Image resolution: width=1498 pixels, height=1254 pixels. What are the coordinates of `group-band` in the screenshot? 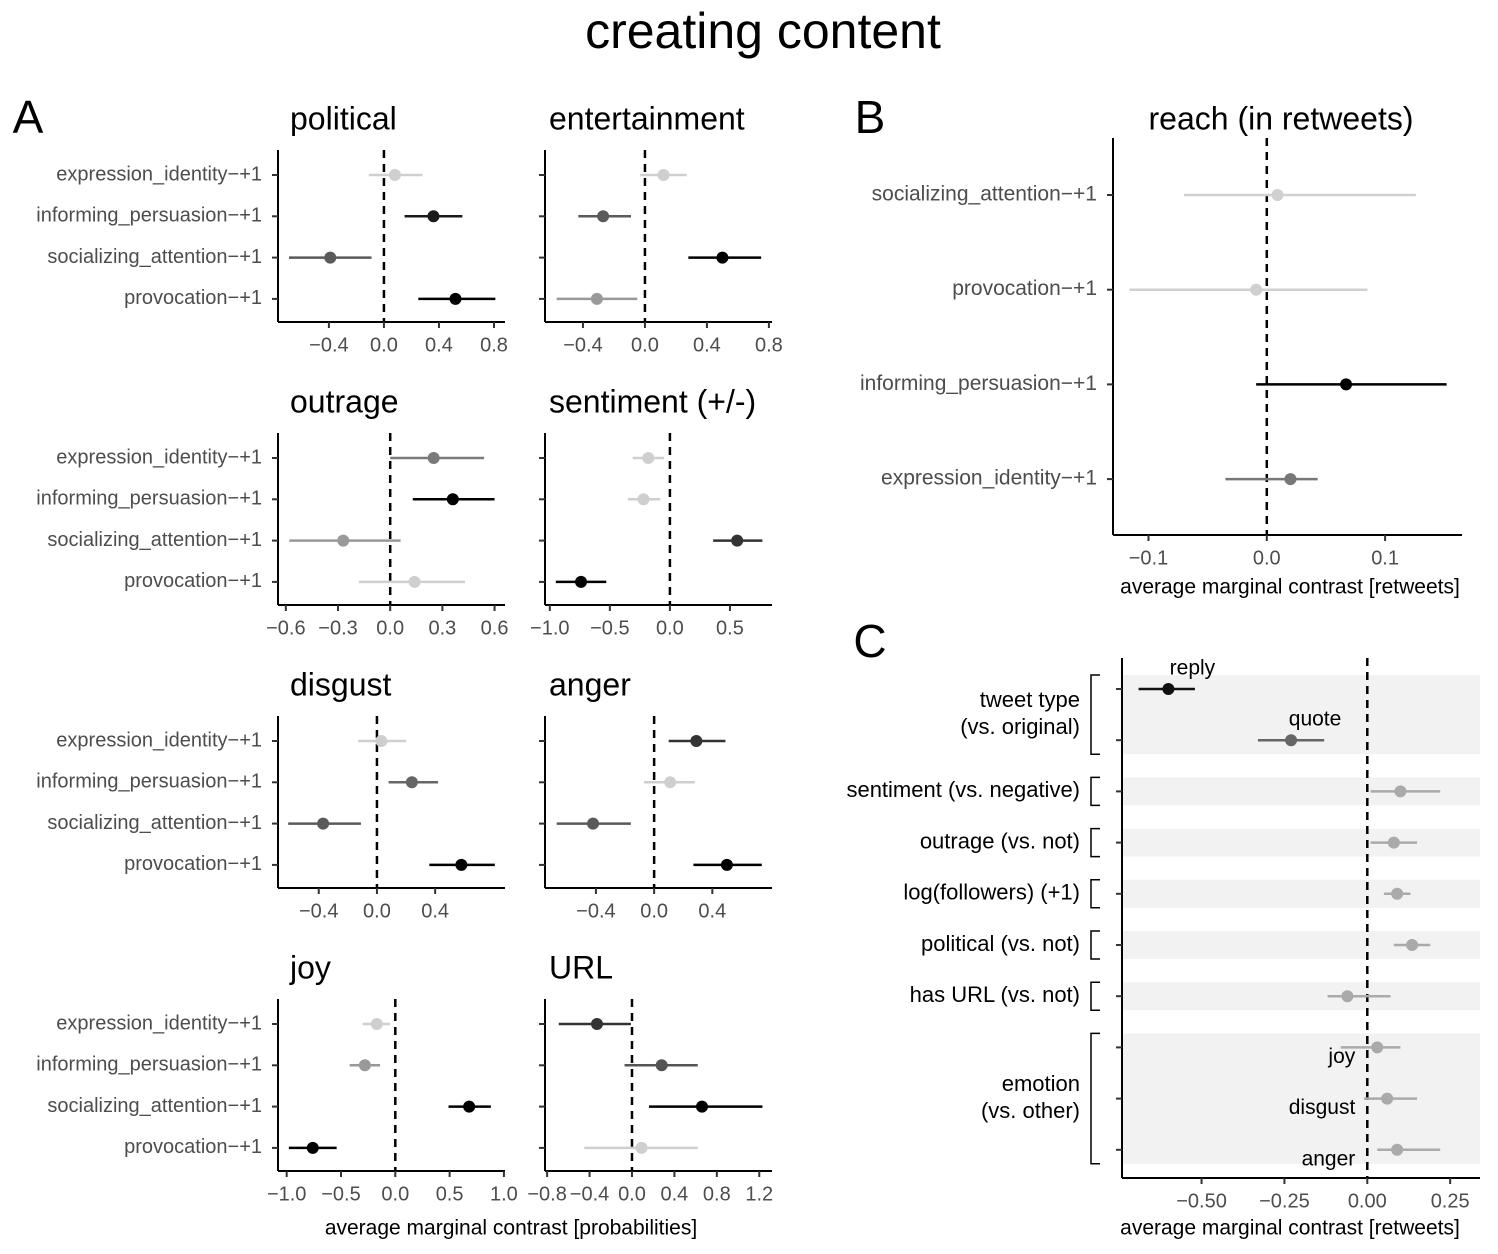 It's located at (1301, 996).